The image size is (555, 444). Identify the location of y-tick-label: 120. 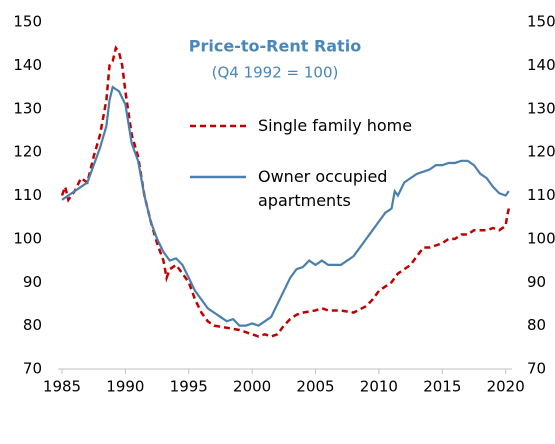
(27, 152).